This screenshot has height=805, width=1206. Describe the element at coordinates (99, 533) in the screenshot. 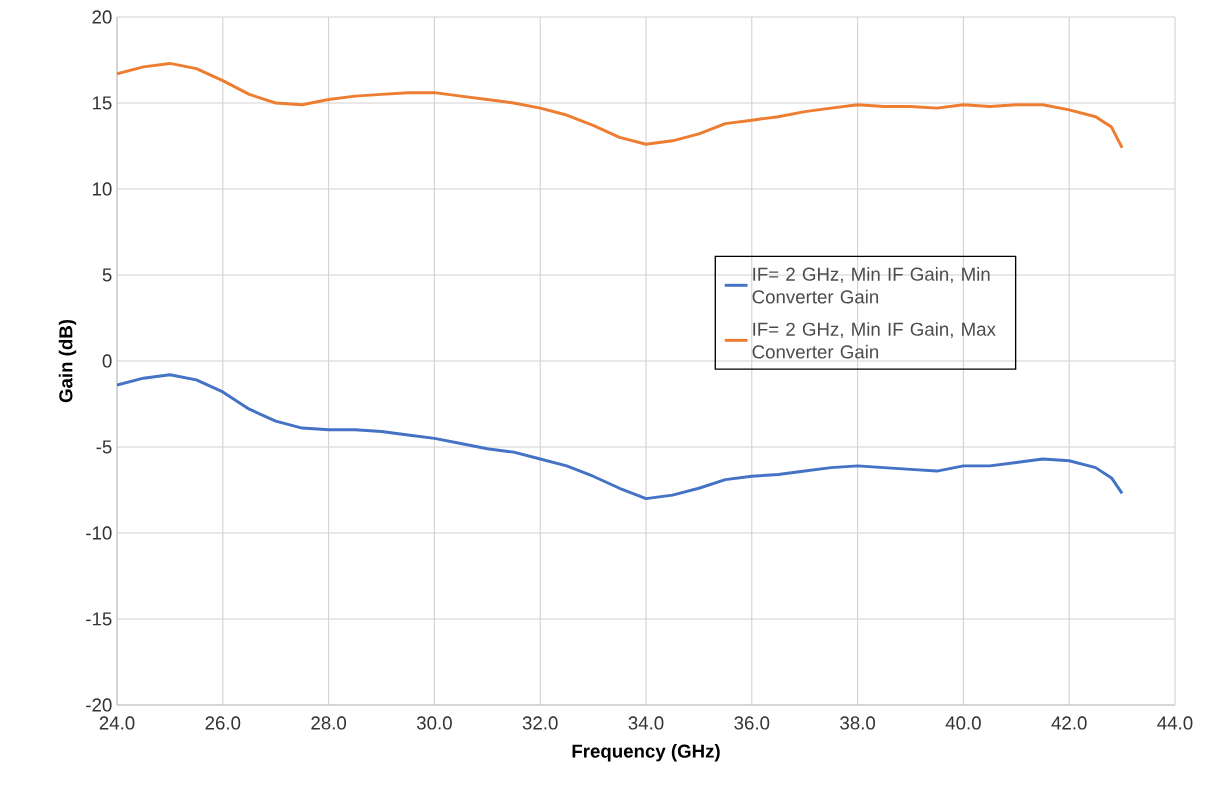

I see `y-tick-label: -10` at that location.